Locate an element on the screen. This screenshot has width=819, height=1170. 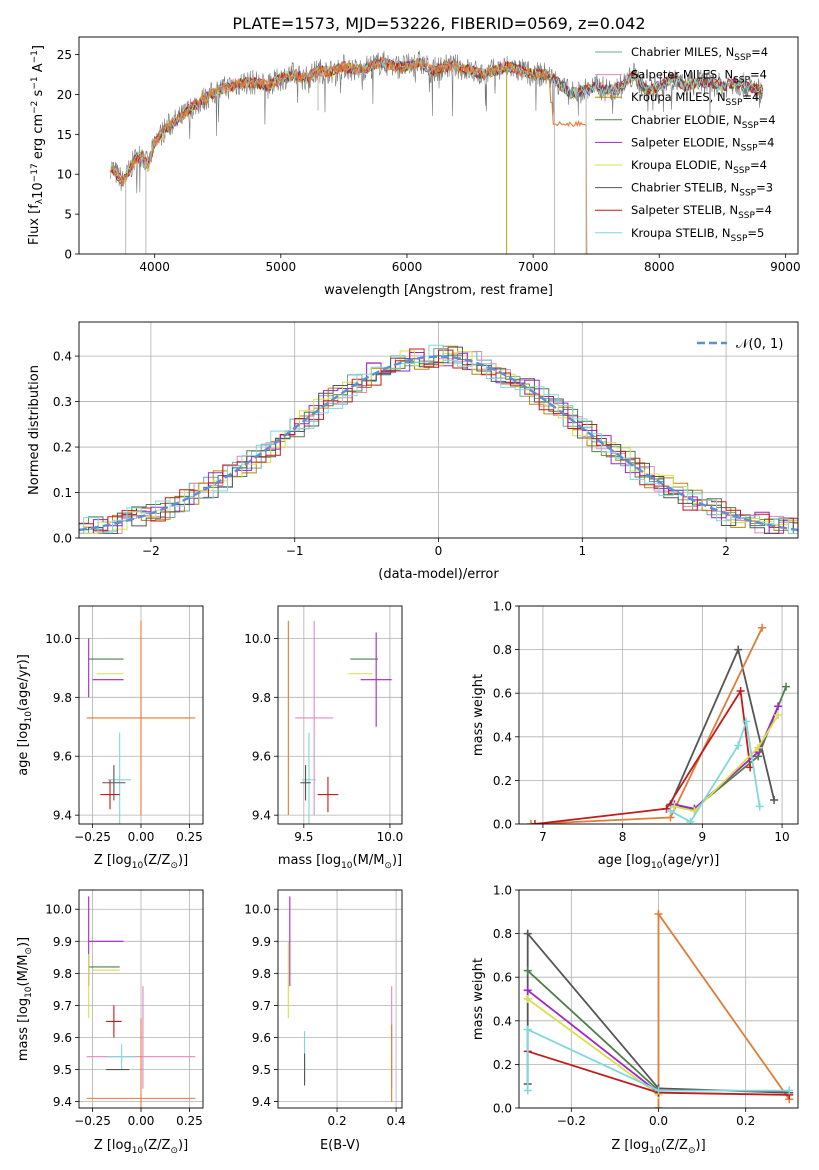
label-part: (age/yr)] is located at coordinates (23, 682).